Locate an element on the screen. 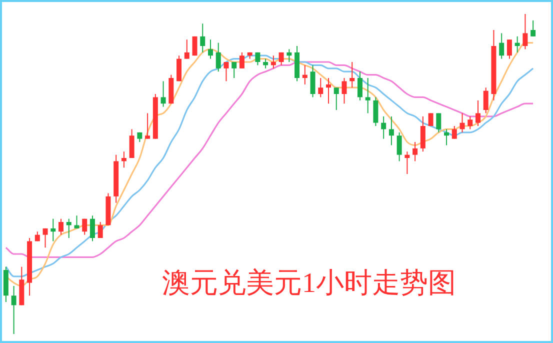  text: 澳元兑美元1小时走势图 is located at coordinates (309, 284).